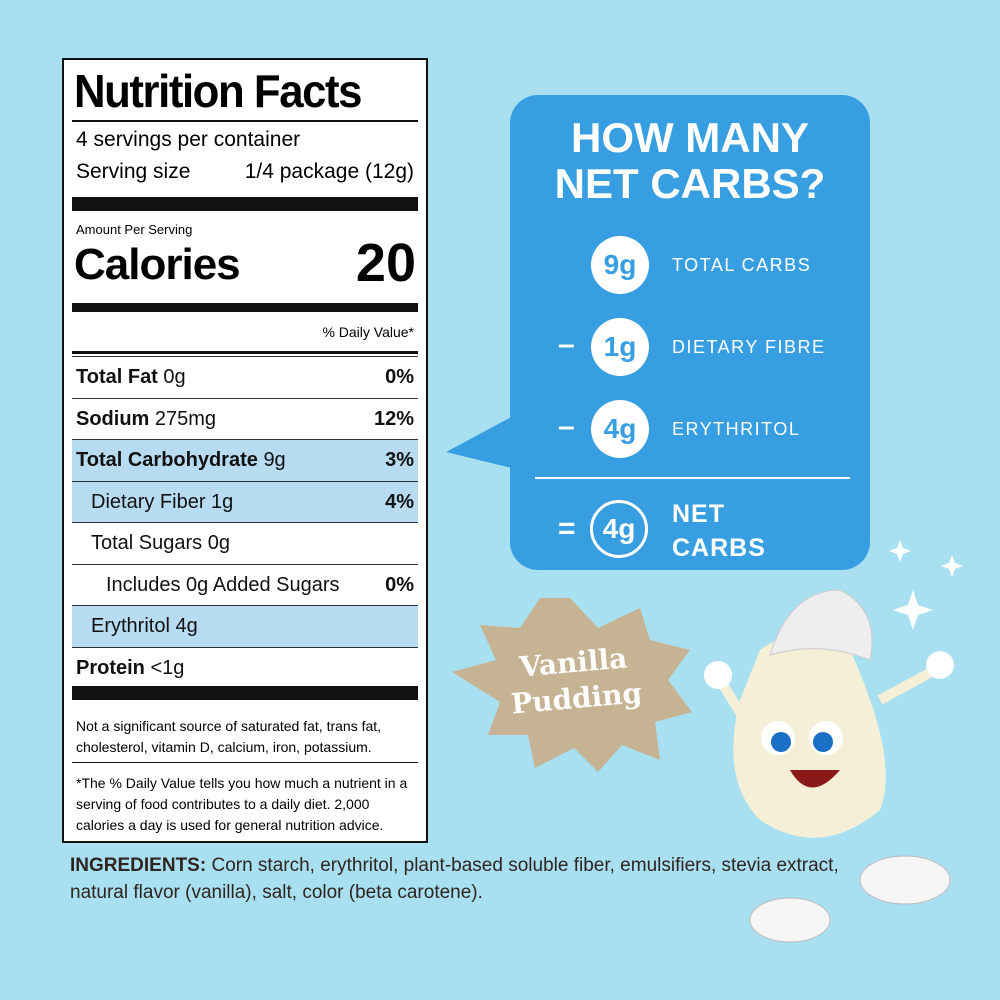  Describe the element at coordinates (736, 429) in the screenshot. I see `carb-label: ERYTHRITOL` at that location.